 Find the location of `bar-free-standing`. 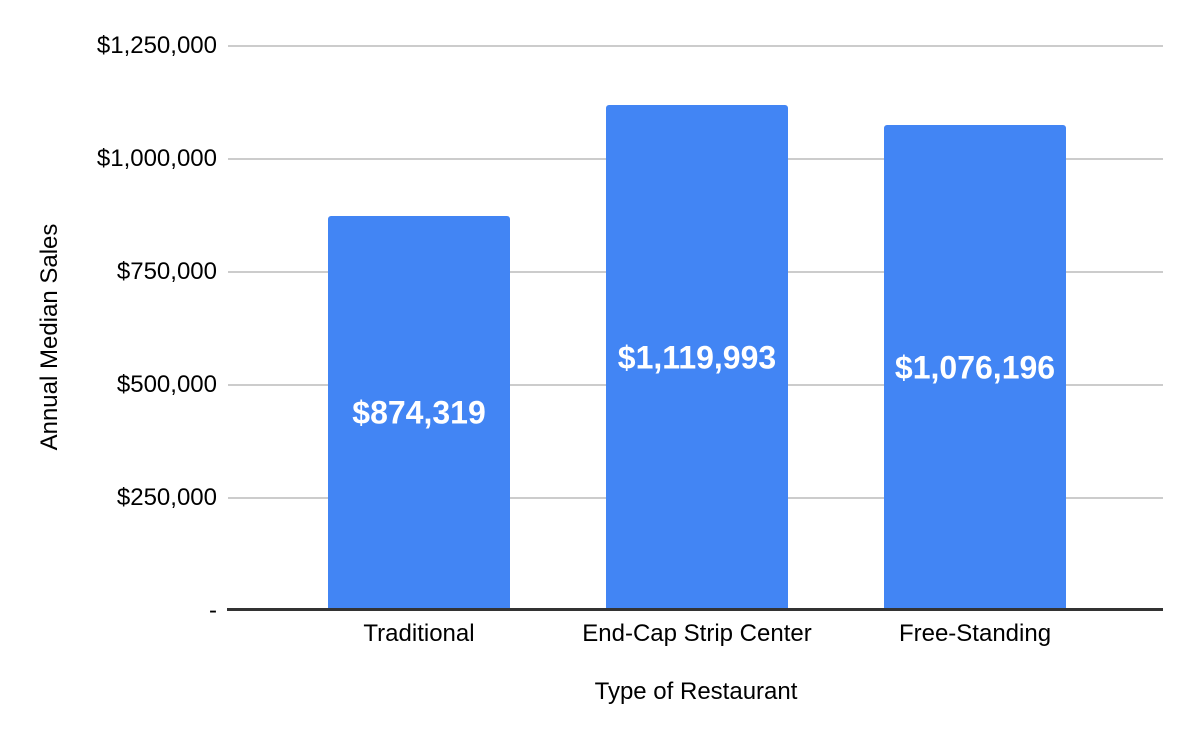

bar-free-standing is located at coordinates (975, 366).